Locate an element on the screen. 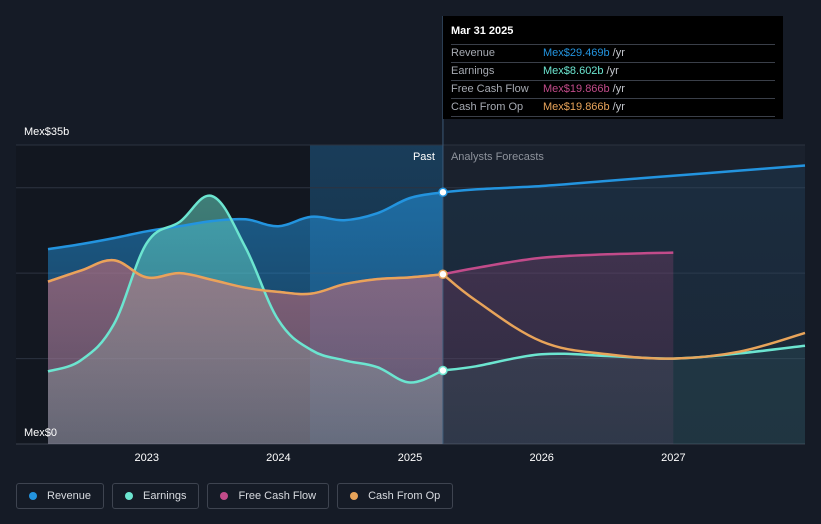  cash-from-op-line-past is located at coordinates (245, 277).